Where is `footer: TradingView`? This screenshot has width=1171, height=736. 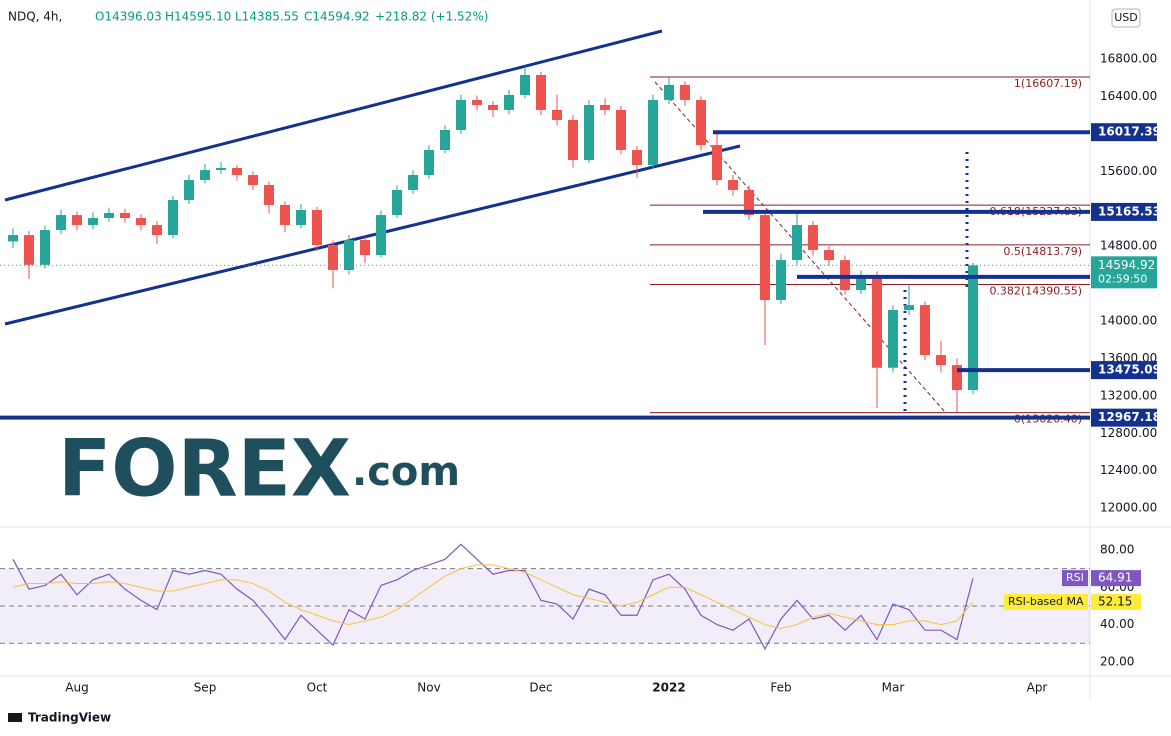 footer: TradingView is located at coordinates (69, 718).